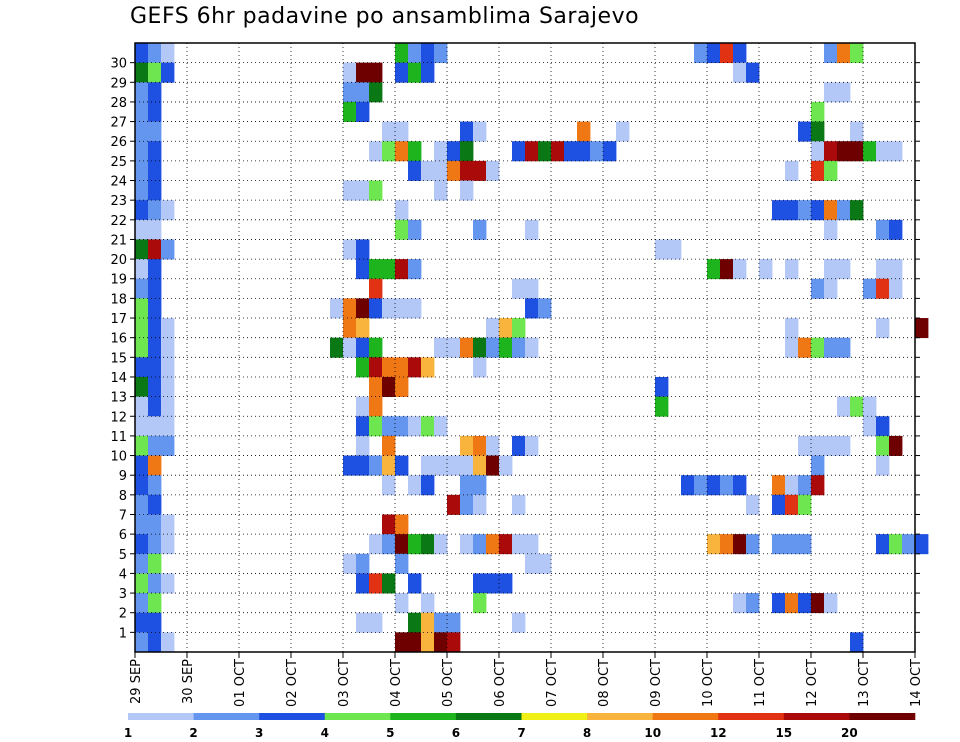  What do you see at coordinates (652, 733) in the screenshot?
I see `colorbar-label: 10` at bounding box center [652, 733].